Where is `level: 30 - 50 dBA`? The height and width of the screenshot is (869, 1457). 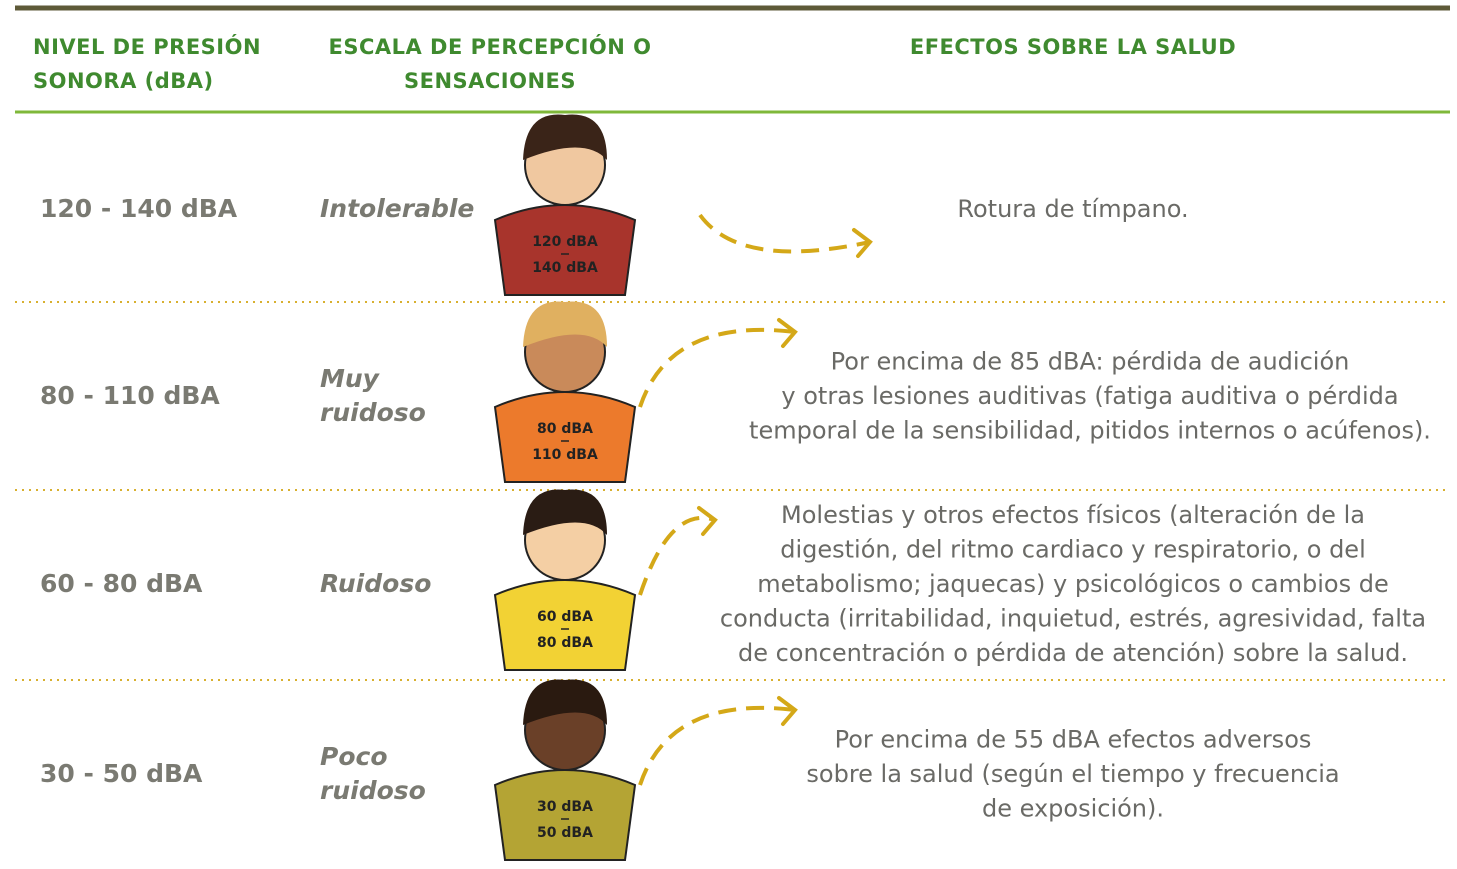 level: 30 - 50 dBA is located at coordinates (121, 773).